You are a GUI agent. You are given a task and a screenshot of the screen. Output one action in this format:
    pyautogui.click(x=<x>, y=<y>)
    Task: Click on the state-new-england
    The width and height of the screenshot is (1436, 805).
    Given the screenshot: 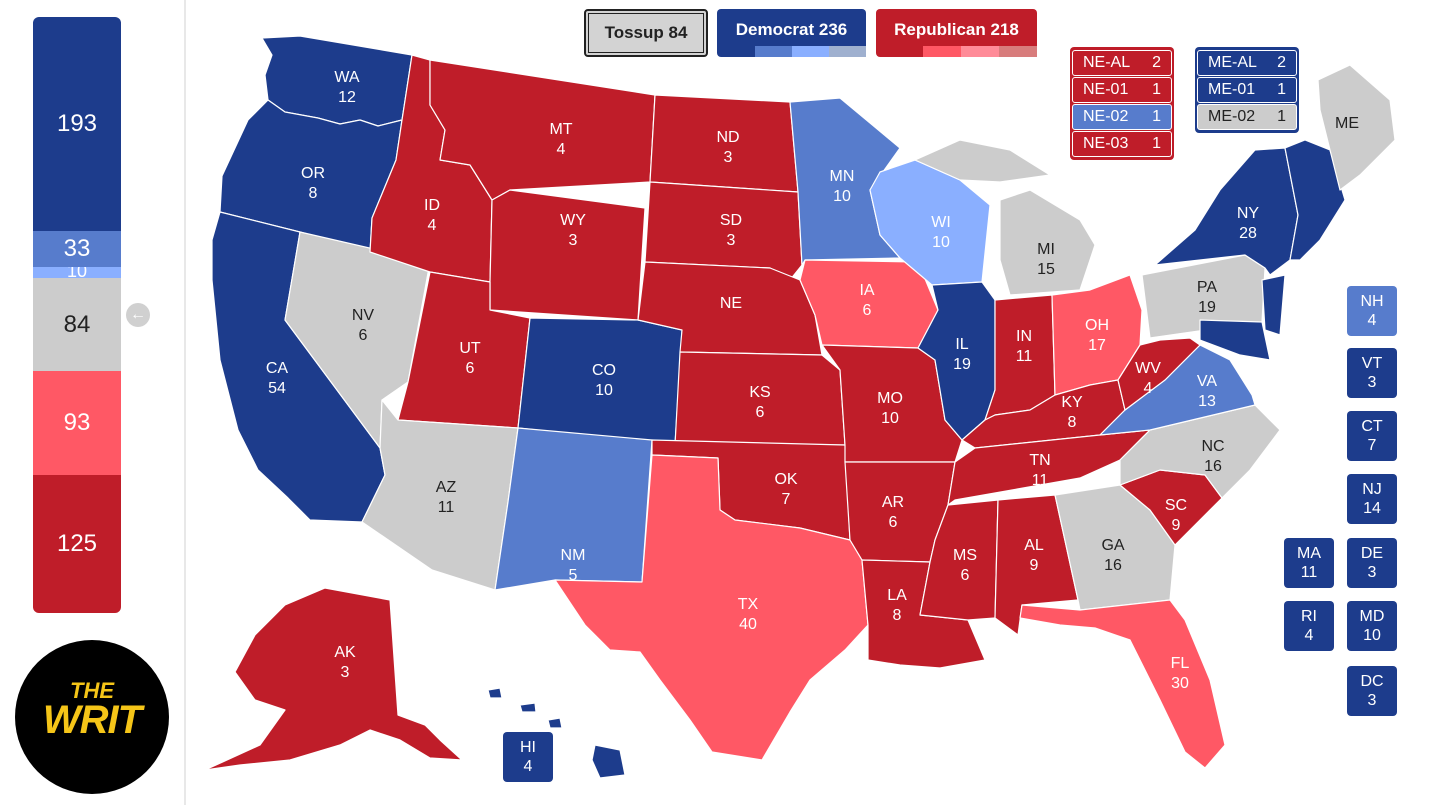 What is the action you would take?
    pyautogui.click(x=1315, y=200)
    